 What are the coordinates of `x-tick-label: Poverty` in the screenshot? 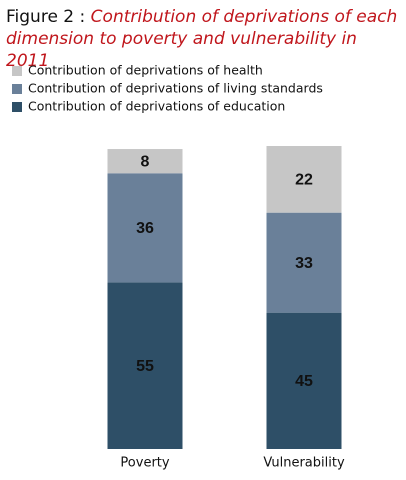 It's located at (144, 463).